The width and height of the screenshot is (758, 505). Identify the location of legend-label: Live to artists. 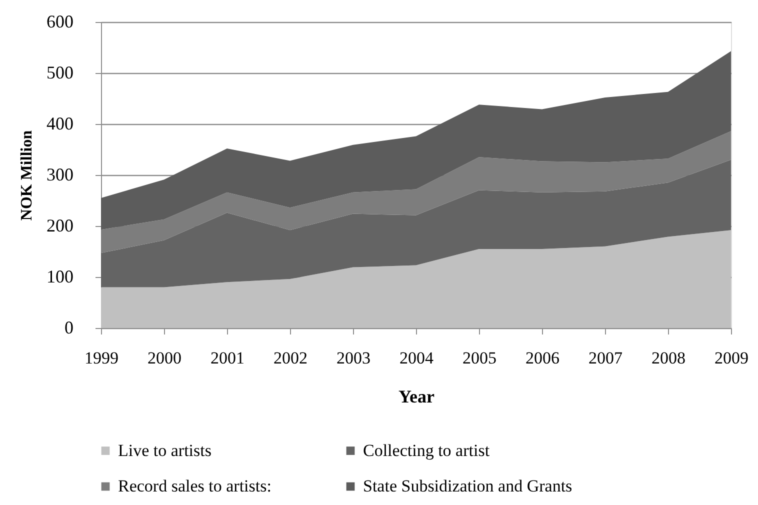
(165, 450).